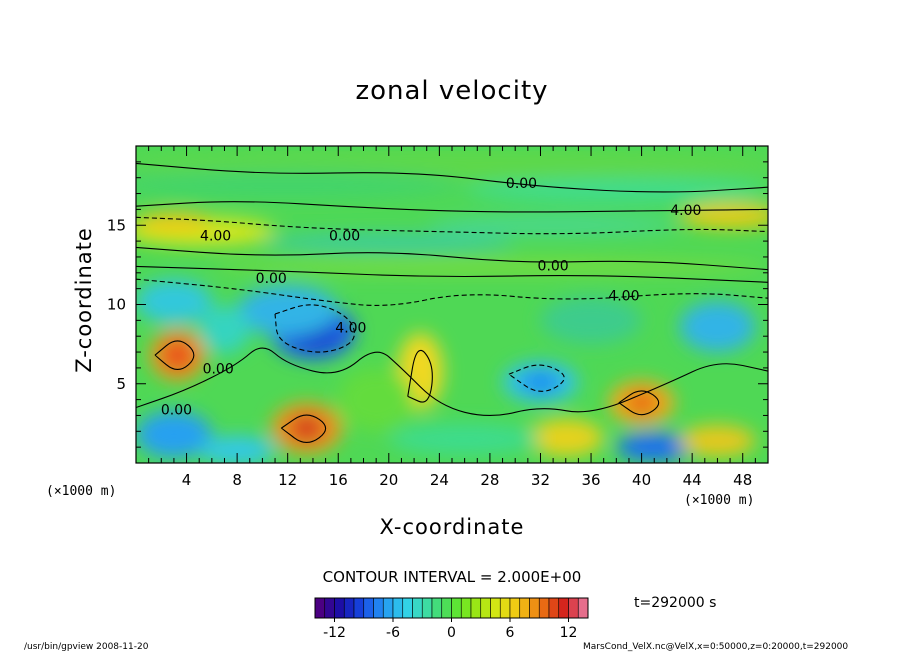 The height and width of the screenshot is (654, 904). What do you see at coordinates (742, 480) in the screenshot?
I see `x-tick-label: 48` at bounding box center [742, 480].